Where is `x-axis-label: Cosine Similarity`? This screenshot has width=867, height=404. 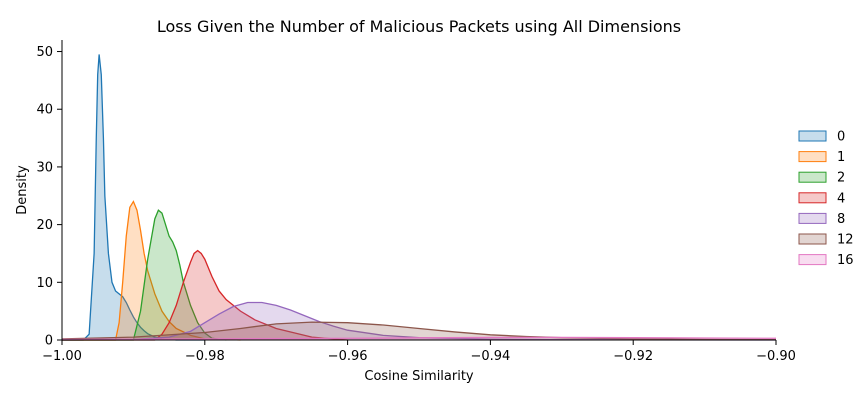
x-axis-label: Cosine Similarity is located at coordinates (419, 376).